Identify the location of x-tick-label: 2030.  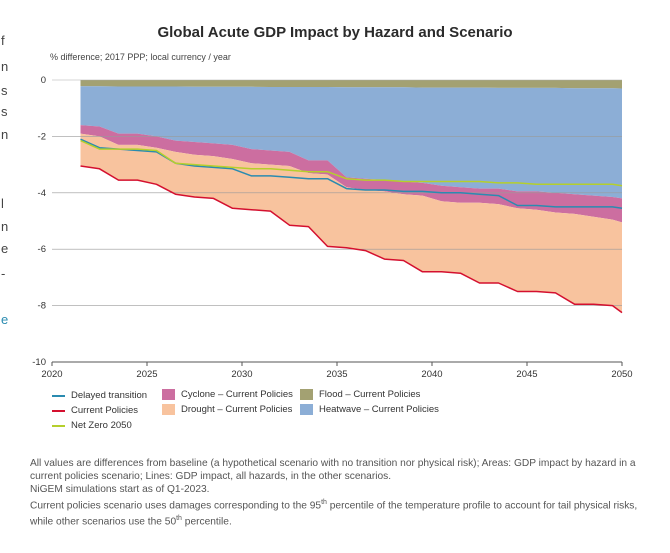
(241, 374).